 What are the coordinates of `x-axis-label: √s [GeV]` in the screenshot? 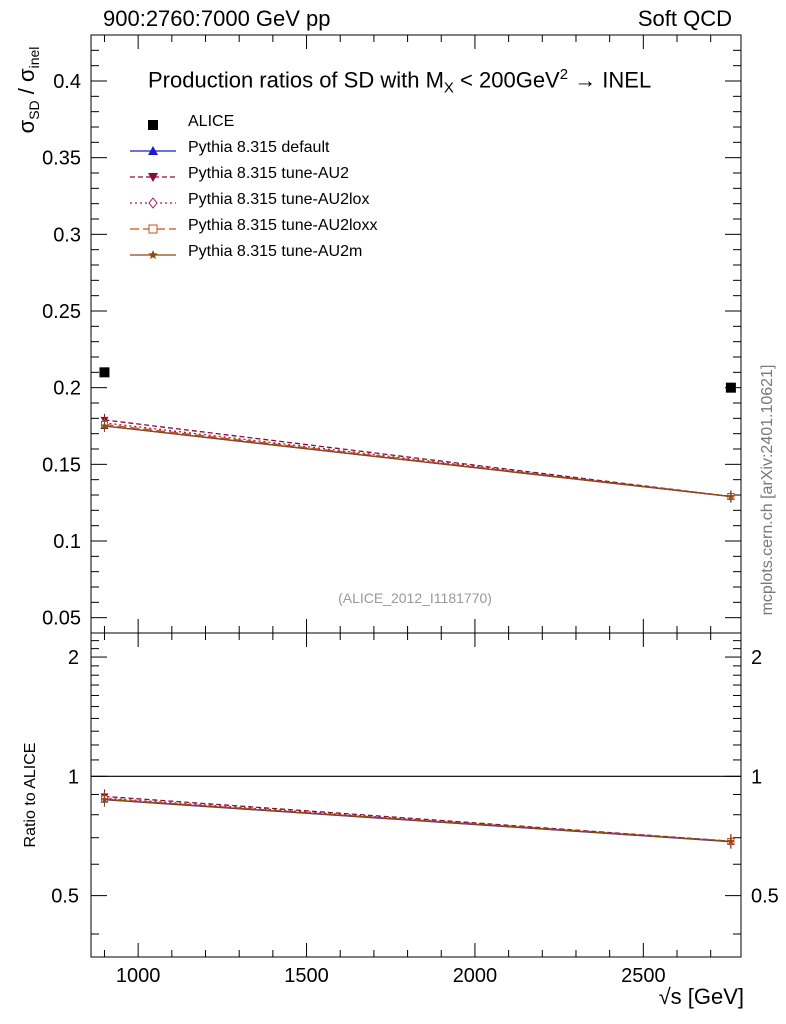 It's located at (701, 996).